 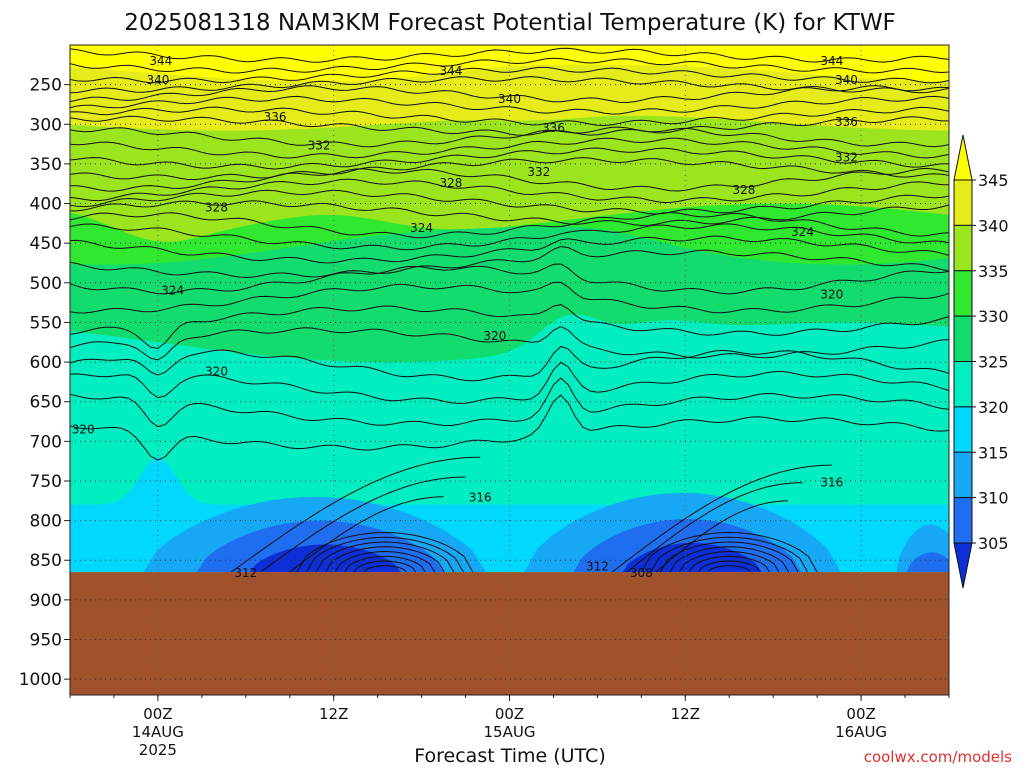 What do you see at coordinates (641, 573) in the screenshot?
I see `contour-label: 308` at bounding box center [641, 573].